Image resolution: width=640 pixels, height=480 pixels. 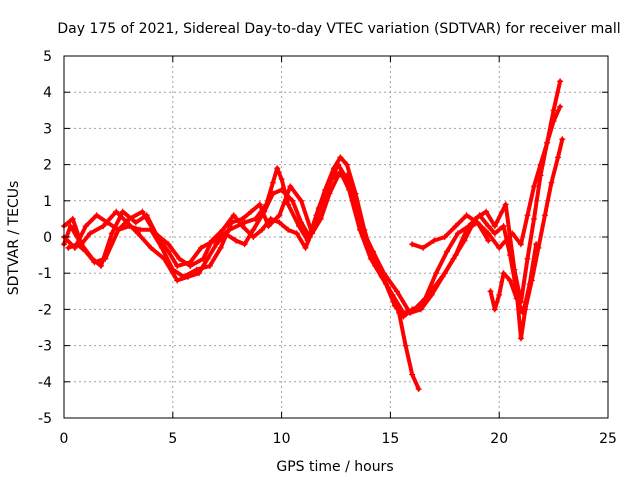 I want to click on y-tick-label: -5, so click(x=45, y=419).